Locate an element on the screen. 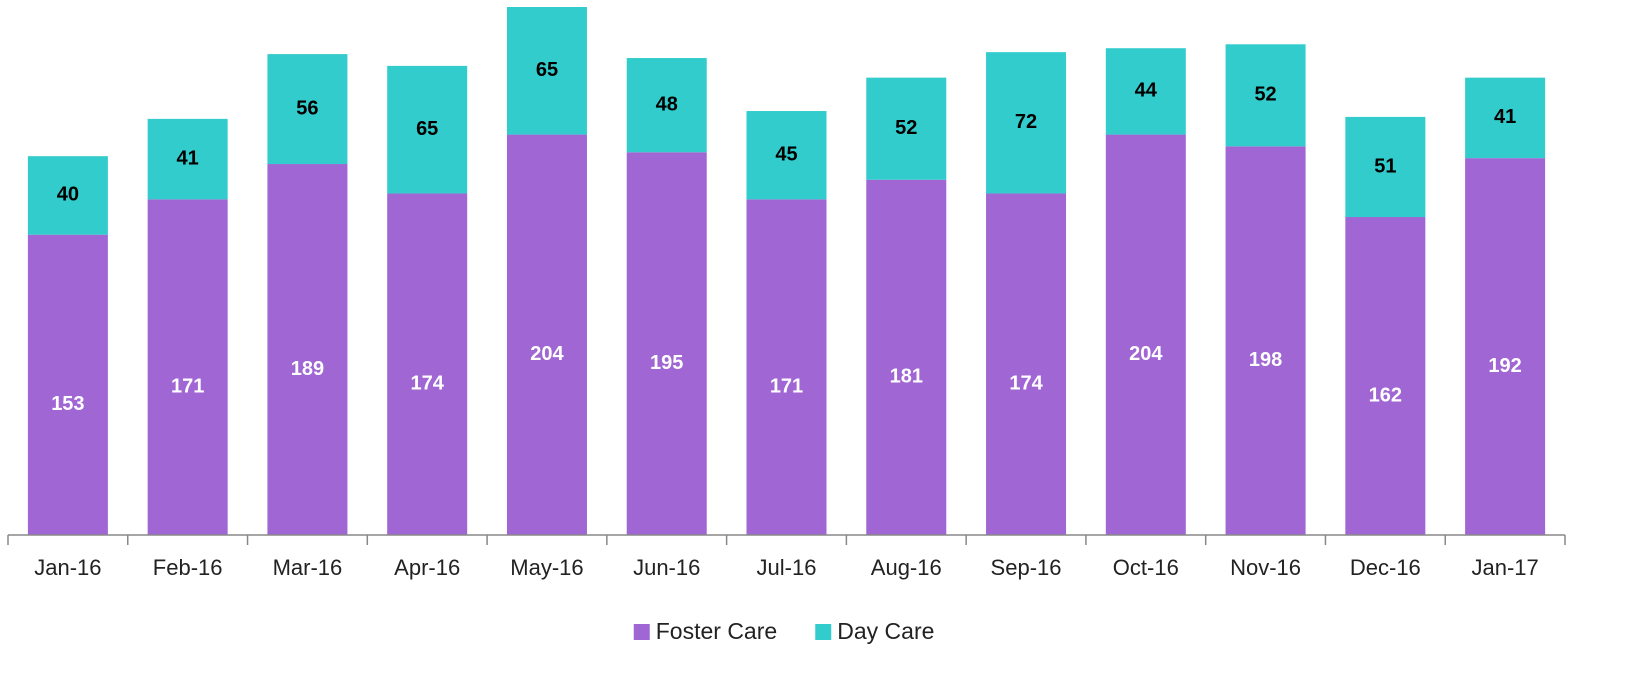 This screenshot has width=1651, height=683. x-tick-label: Jun-16 is located at coordinates (666, 567).